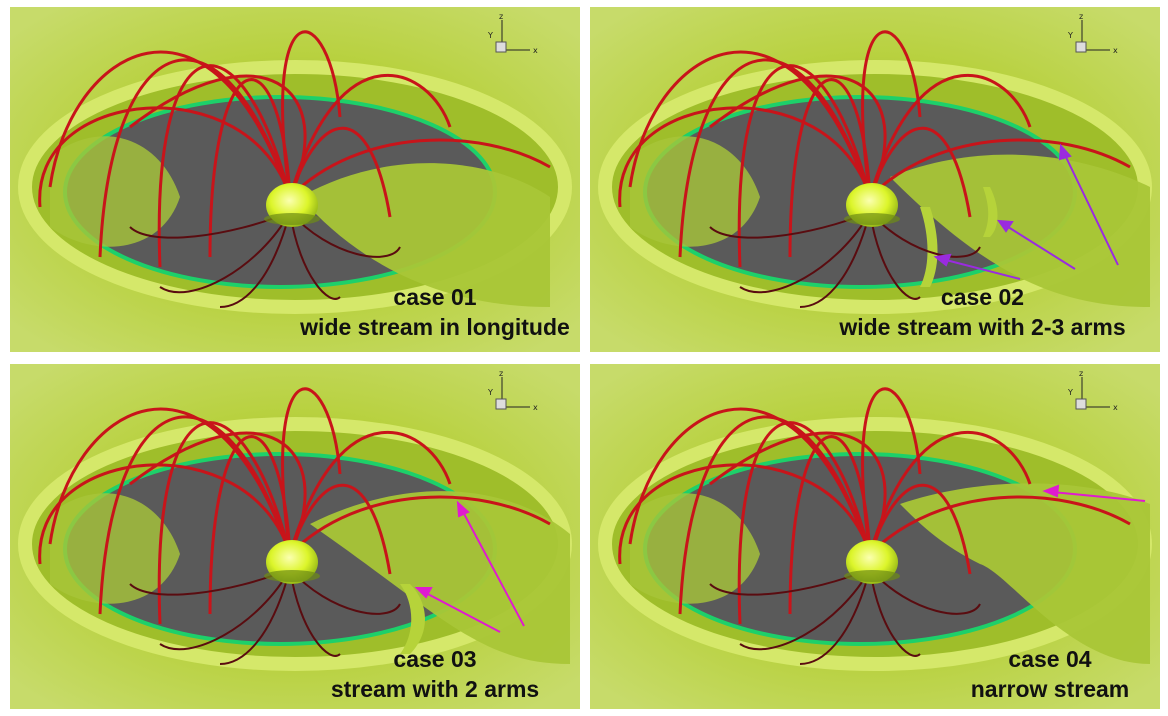 This screenshot has height=716, width=1168. I want to click on caption-case-01: case 01 wide stream in longitude, so click(435, 312).